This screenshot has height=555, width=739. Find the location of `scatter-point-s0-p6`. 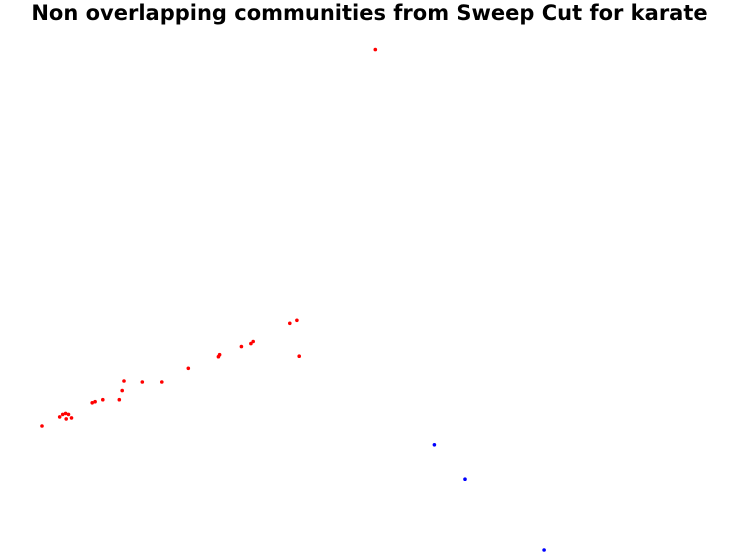

scatter-point-s0-p6 is located at coordinates (68, 414).